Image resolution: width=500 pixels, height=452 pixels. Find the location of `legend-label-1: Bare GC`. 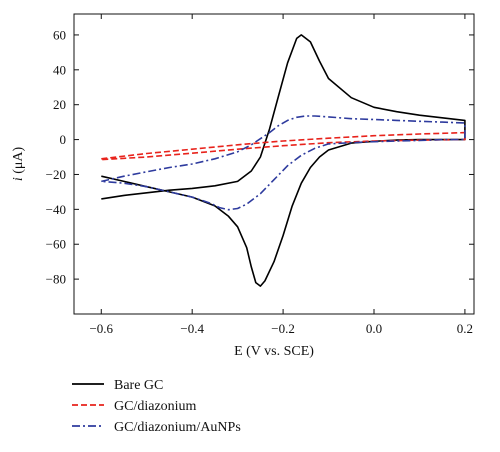

legend-label-1: Bare GC is located at coordinates (138, 385).